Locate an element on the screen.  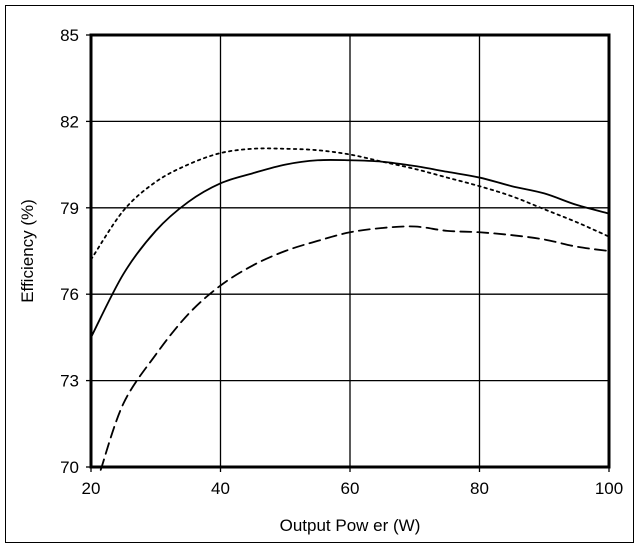
x-tick-label: 20 is located at coordinates (91, 488).